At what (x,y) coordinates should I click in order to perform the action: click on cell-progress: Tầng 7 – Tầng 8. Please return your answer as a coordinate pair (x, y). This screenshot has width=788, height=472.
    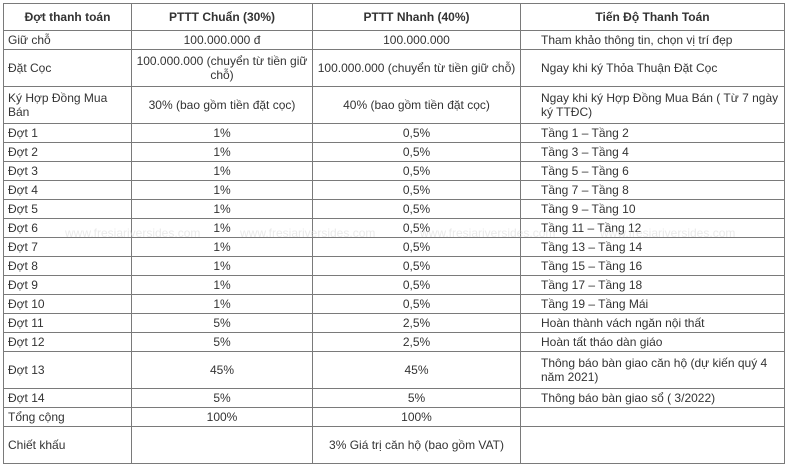
    Looking at the image, I should click on (652, 190).